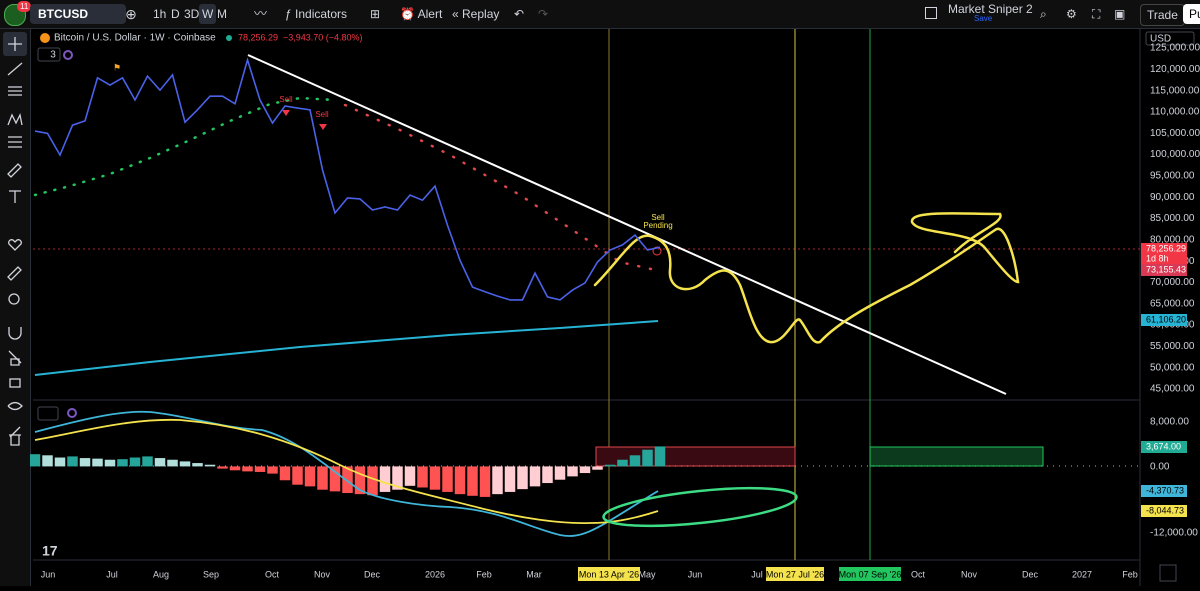 This screenshot has width=1200, height=591. What do you see at coordinates (1160, 467) in the screenshot?
I see `indicator-axis-label: 0.00` at bounding box center [1160, 467].